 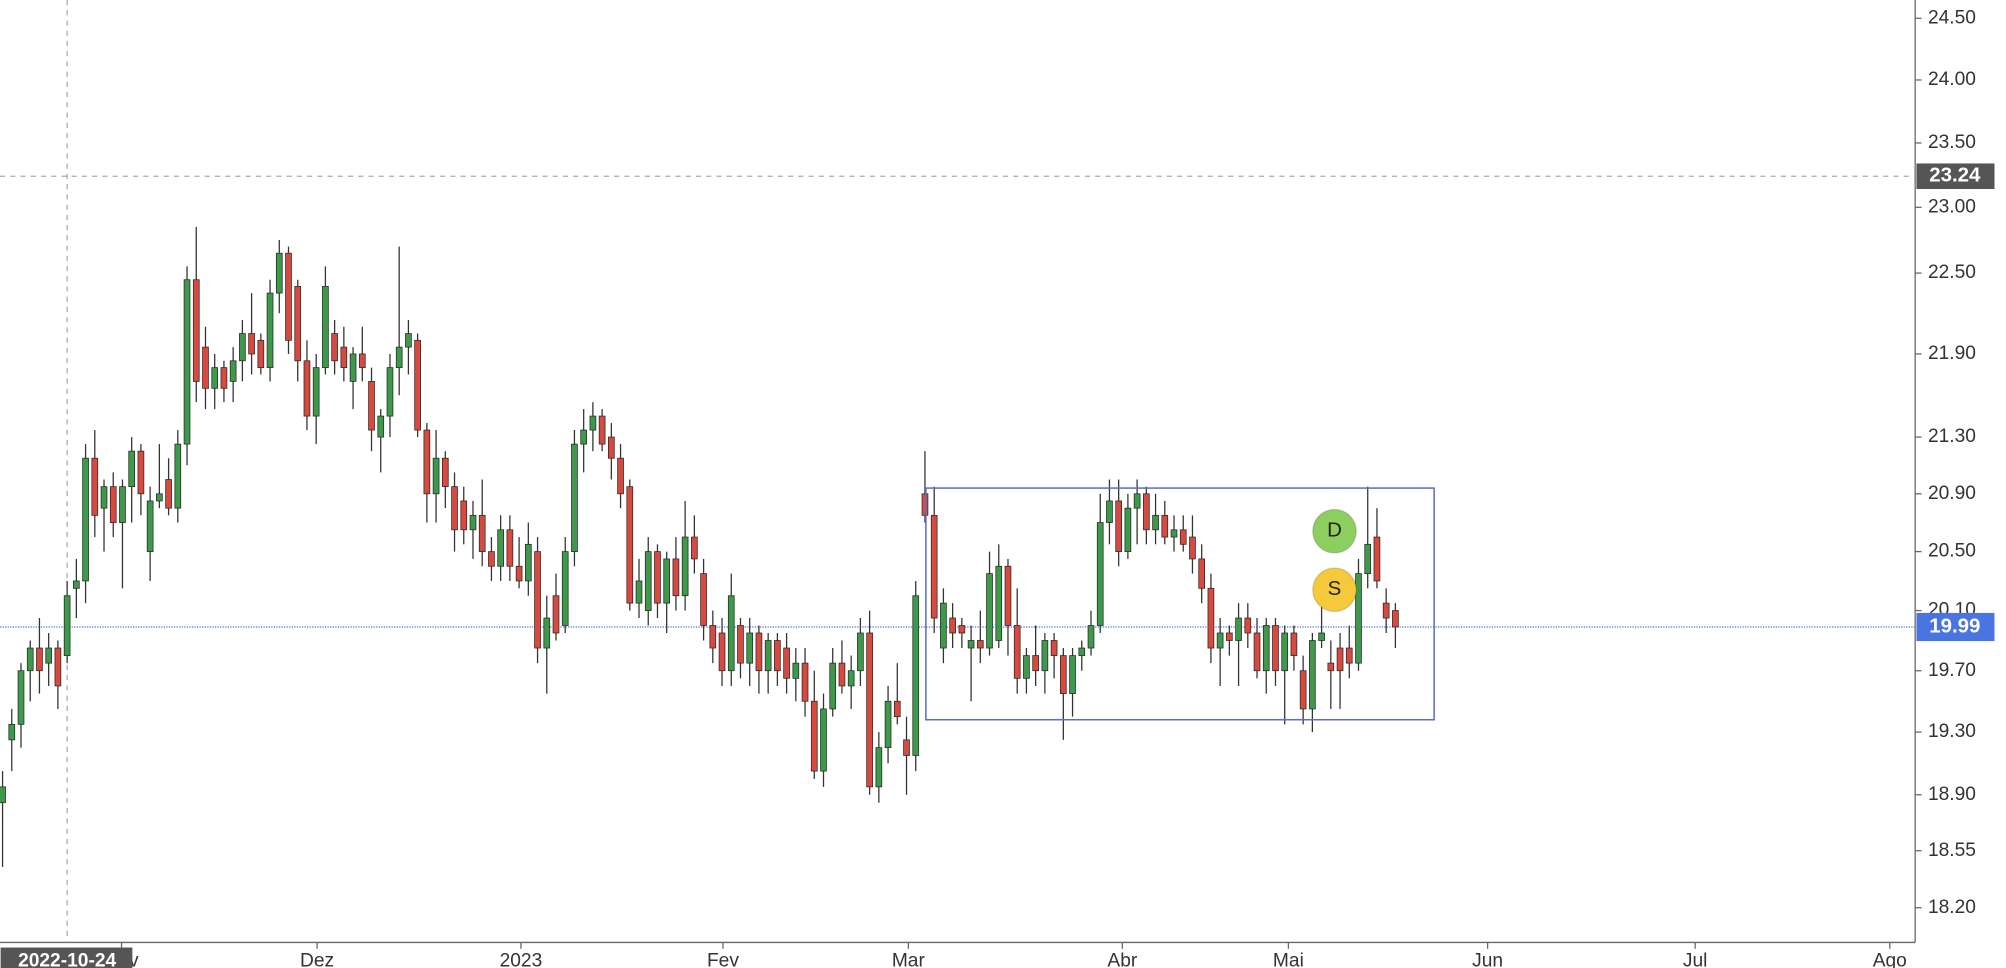 What do you see at coordinates (1952, 353) in the screenshot?
I see `y-tick-label: 21.90` at bounding box center [1952, 353].